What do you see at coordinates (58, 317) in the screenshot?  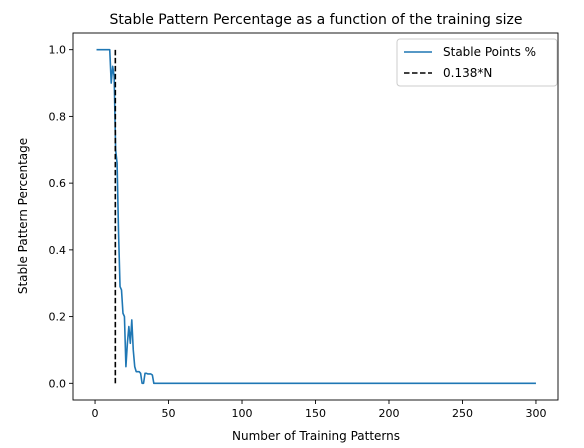 I see `y-tick-label: 0.2` at bounding box center [58, 317].